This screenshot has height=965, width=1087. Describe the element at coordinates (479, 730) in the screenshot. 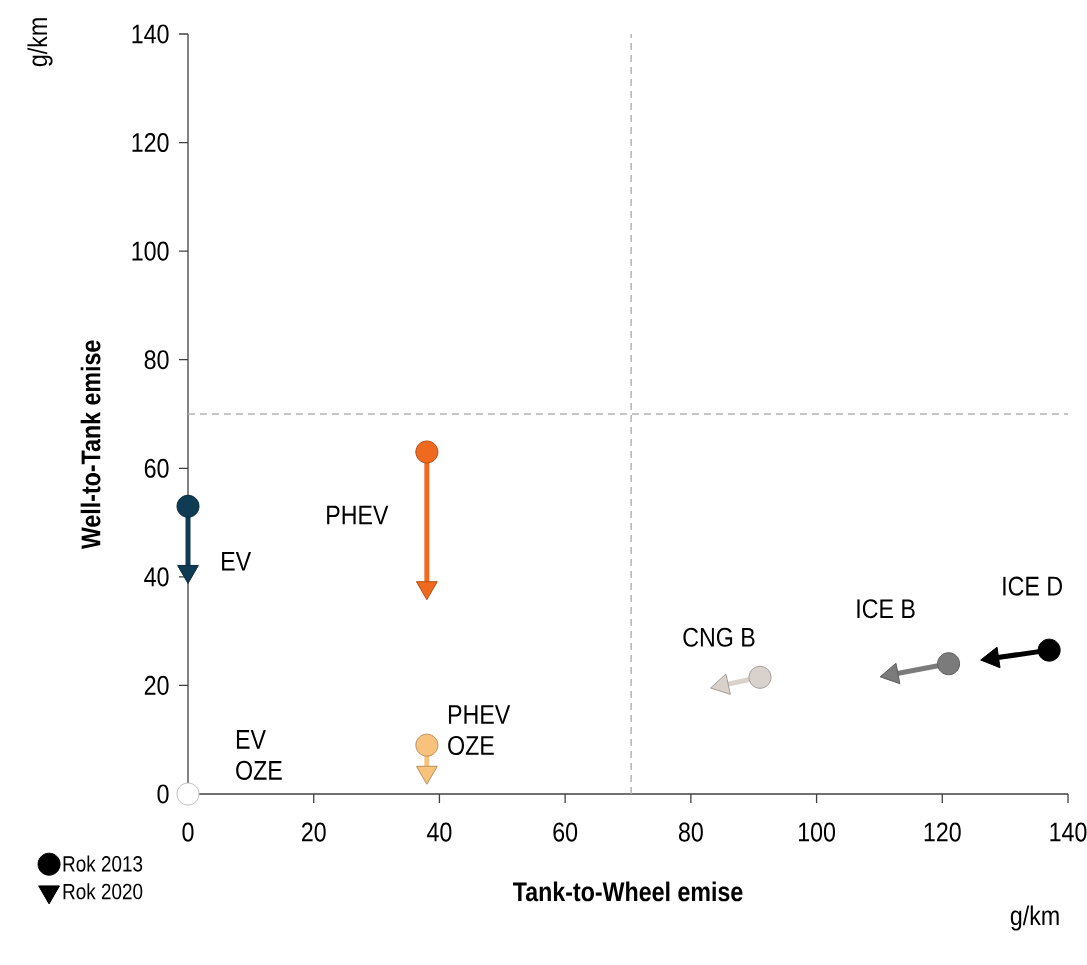

I see `annotation: PHEV OZE` at that location.